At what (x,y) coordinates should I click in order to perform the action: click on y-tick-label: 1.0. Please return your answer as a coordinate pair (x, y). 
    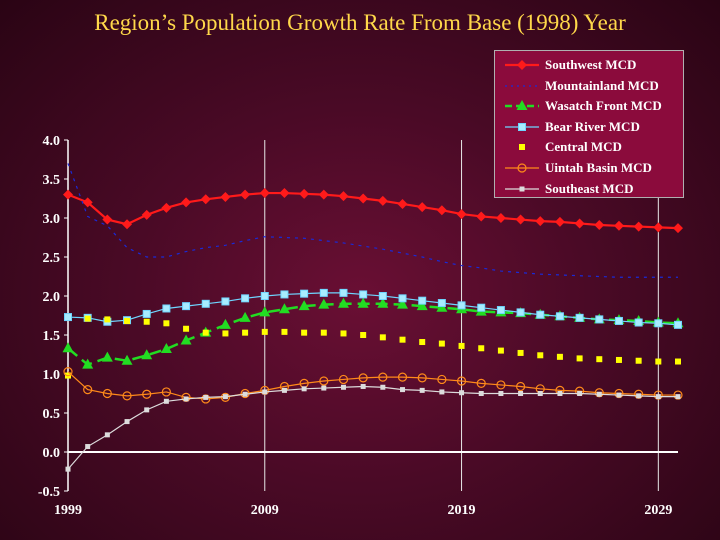
    Looking at the image, I should click on (52, 375).